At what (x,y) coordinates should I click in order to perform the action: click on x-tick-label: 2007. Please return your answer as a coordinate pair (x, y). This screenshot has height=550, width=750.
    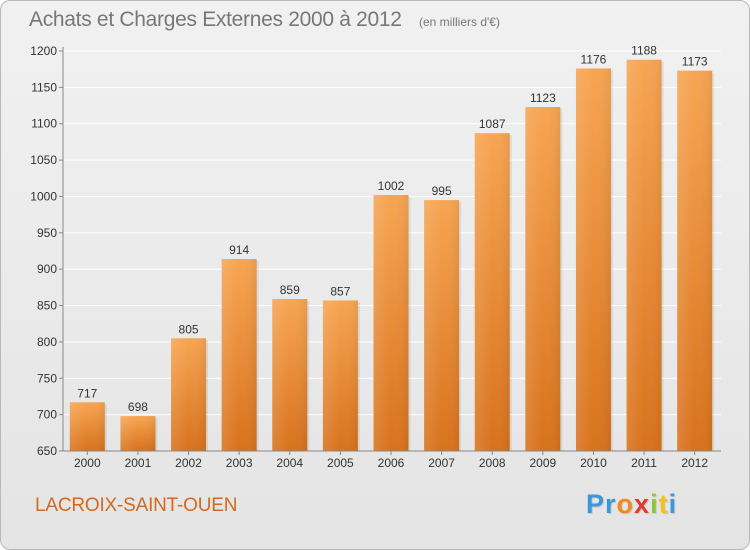
    Looking at the image, I should click on (441, 463).